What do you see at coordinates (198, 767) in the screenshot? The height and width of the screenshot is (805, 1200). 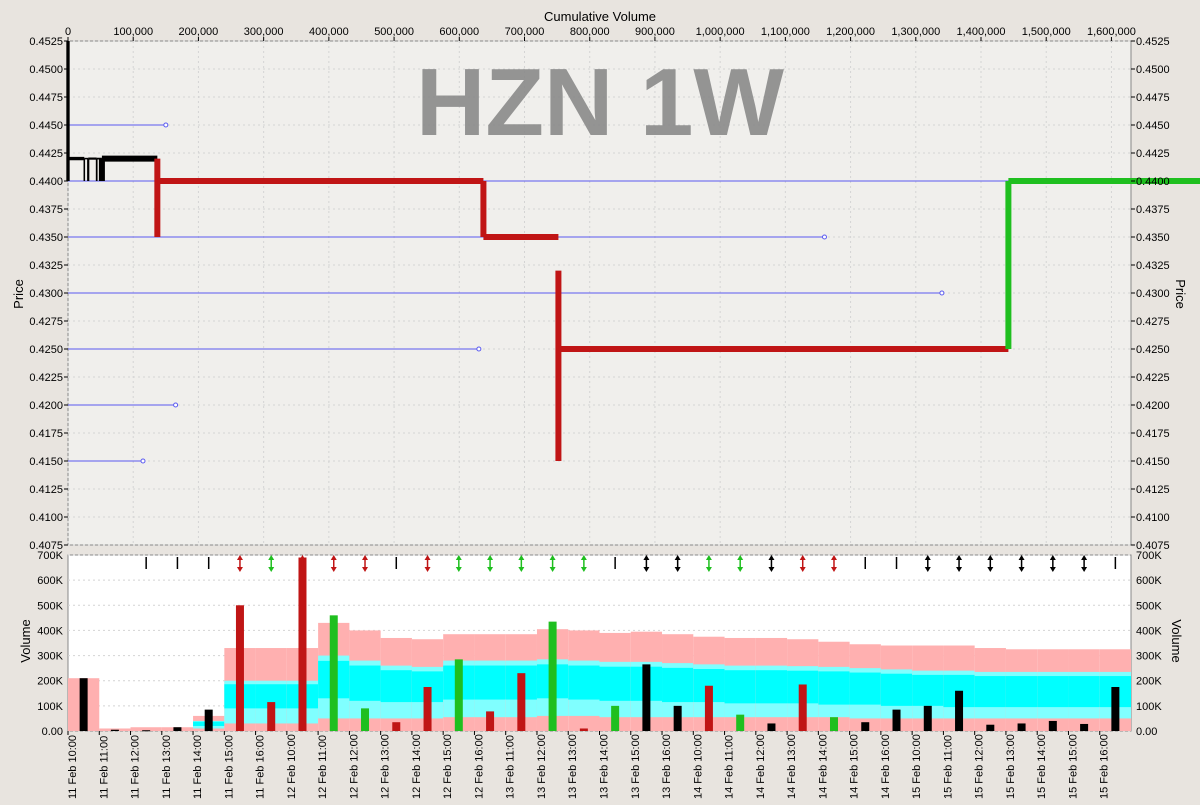 I see `time-tick-label: 11 Feb 14:00` at bounding box center [198, 767].